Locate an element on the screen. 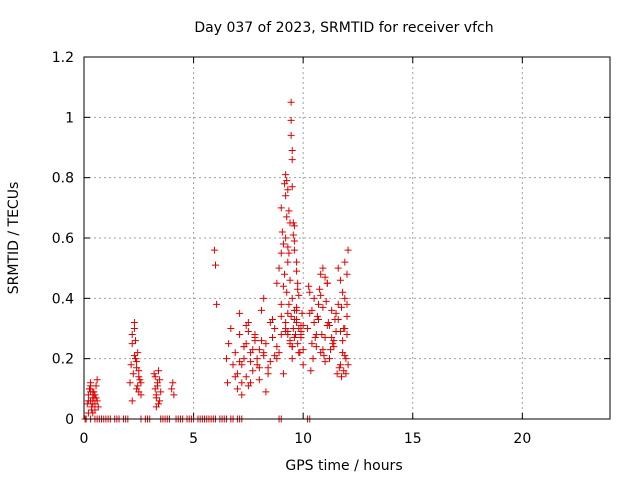 Image resolution: width=640 pixels, height=480 pixels. x-tick-label: 10 is located at coordinates (303, 439).